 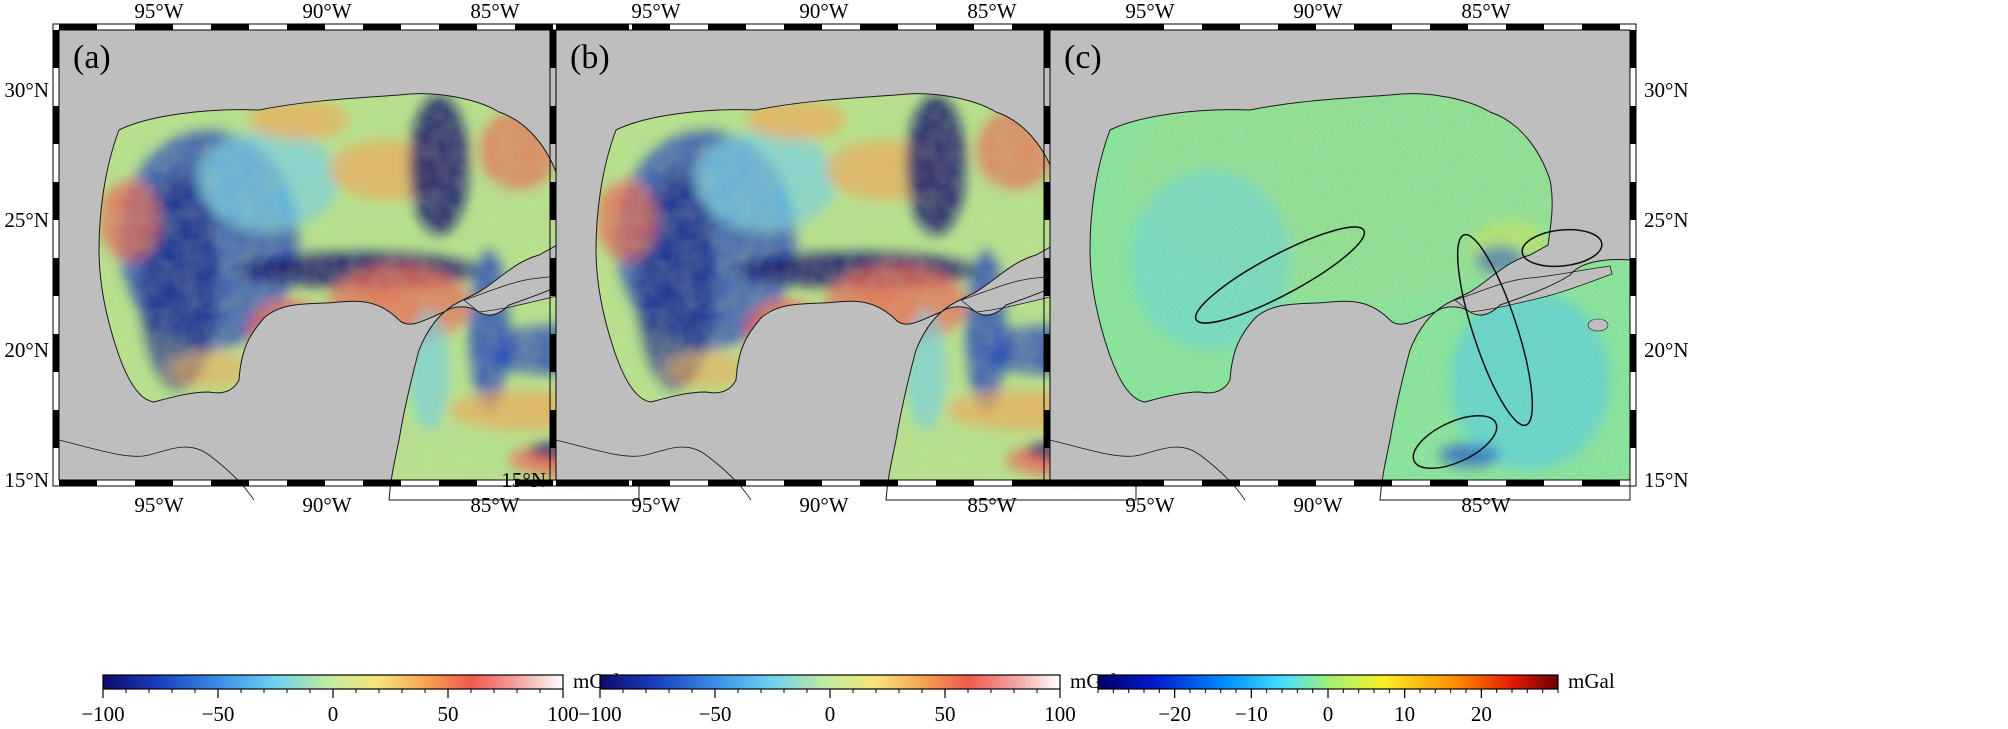 What do you see at coordinates (1356, 697) in the screenshot?
I see `colorbar: −20 −10 0 10 20 mGal` at bounding box center [1356, 697].